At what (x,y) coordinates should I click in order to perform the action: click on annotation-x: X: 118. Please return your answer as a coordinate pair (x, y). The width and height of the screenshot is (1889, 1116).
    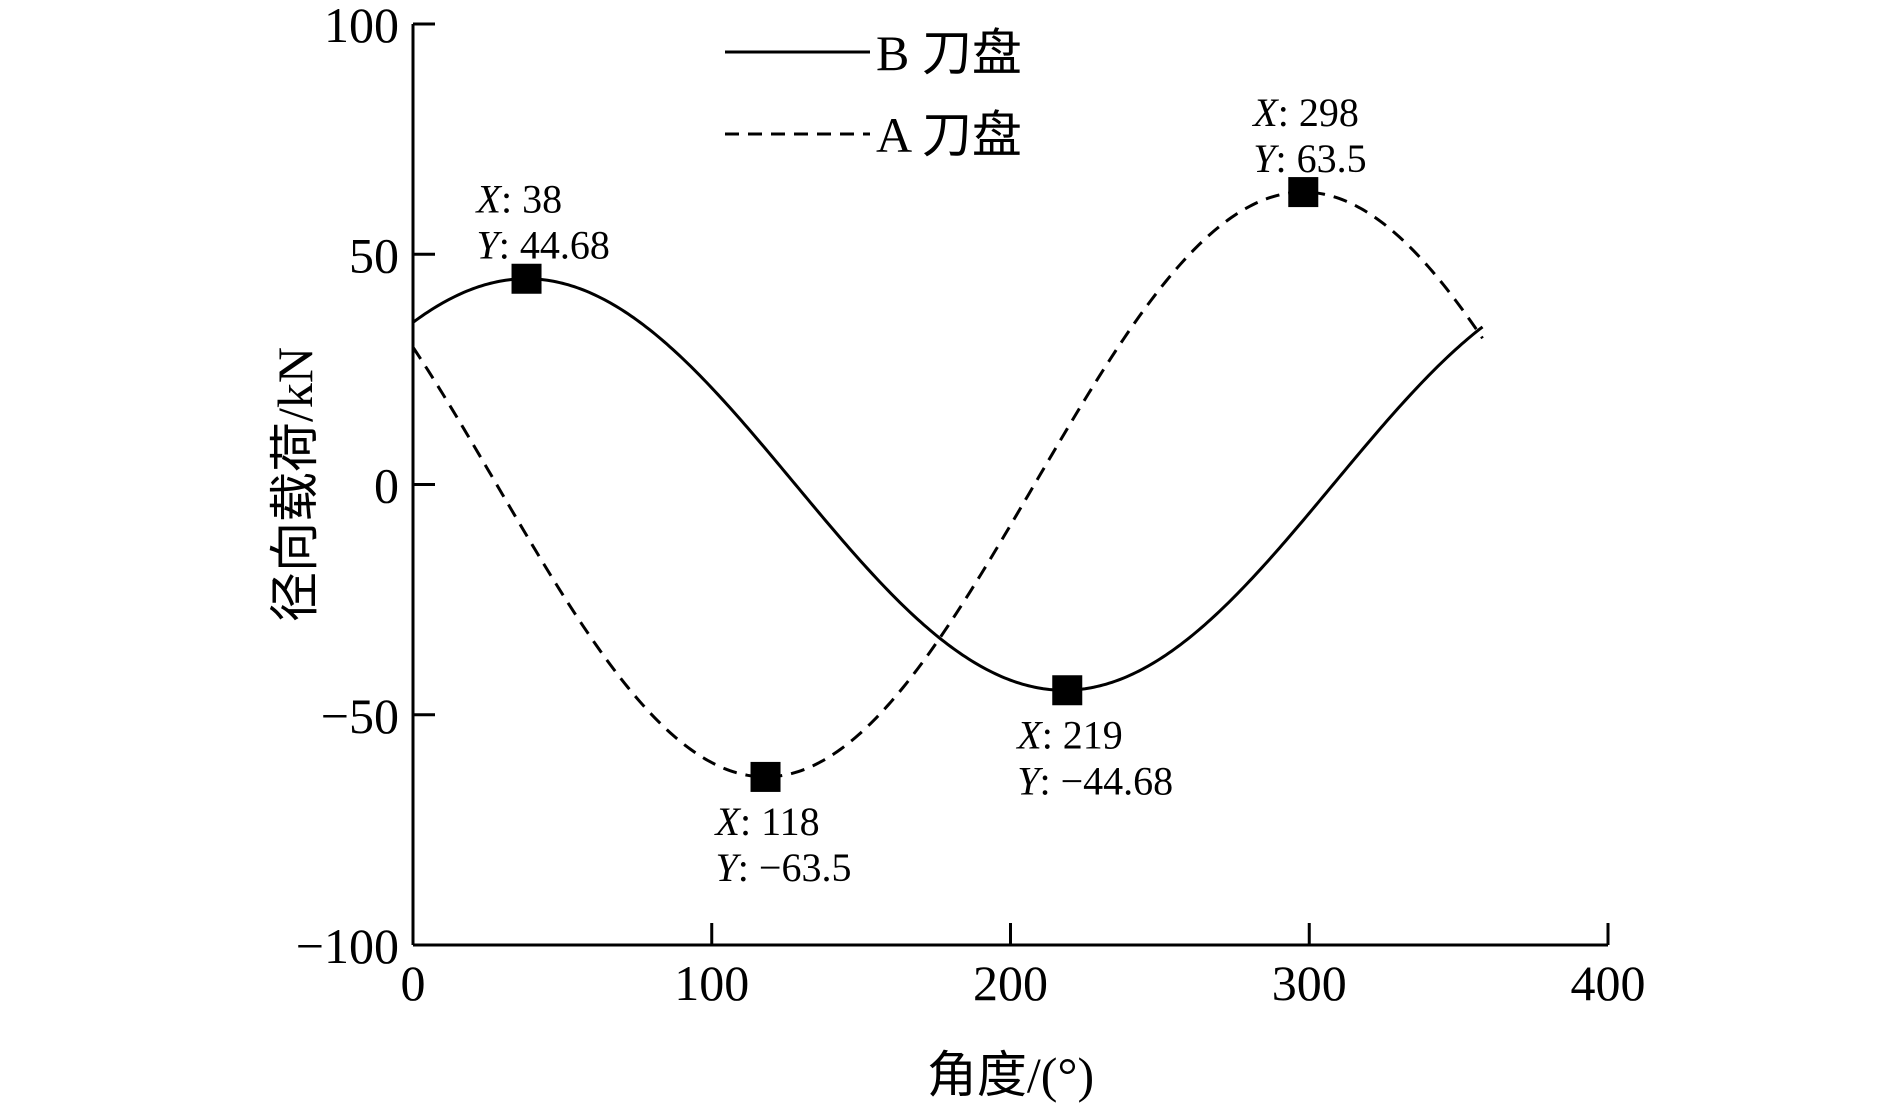
    Looking at the image, I should click on (767, 821).